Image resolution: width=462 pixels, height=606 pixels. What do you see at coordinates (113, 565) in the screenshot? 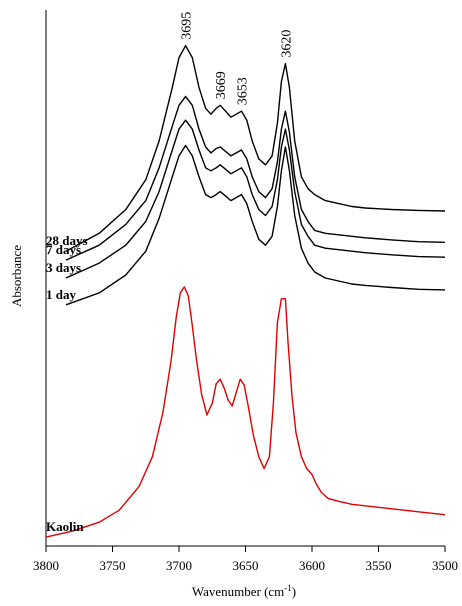
I see `x-tick-label: 3750` at bounding box center [113, 565].